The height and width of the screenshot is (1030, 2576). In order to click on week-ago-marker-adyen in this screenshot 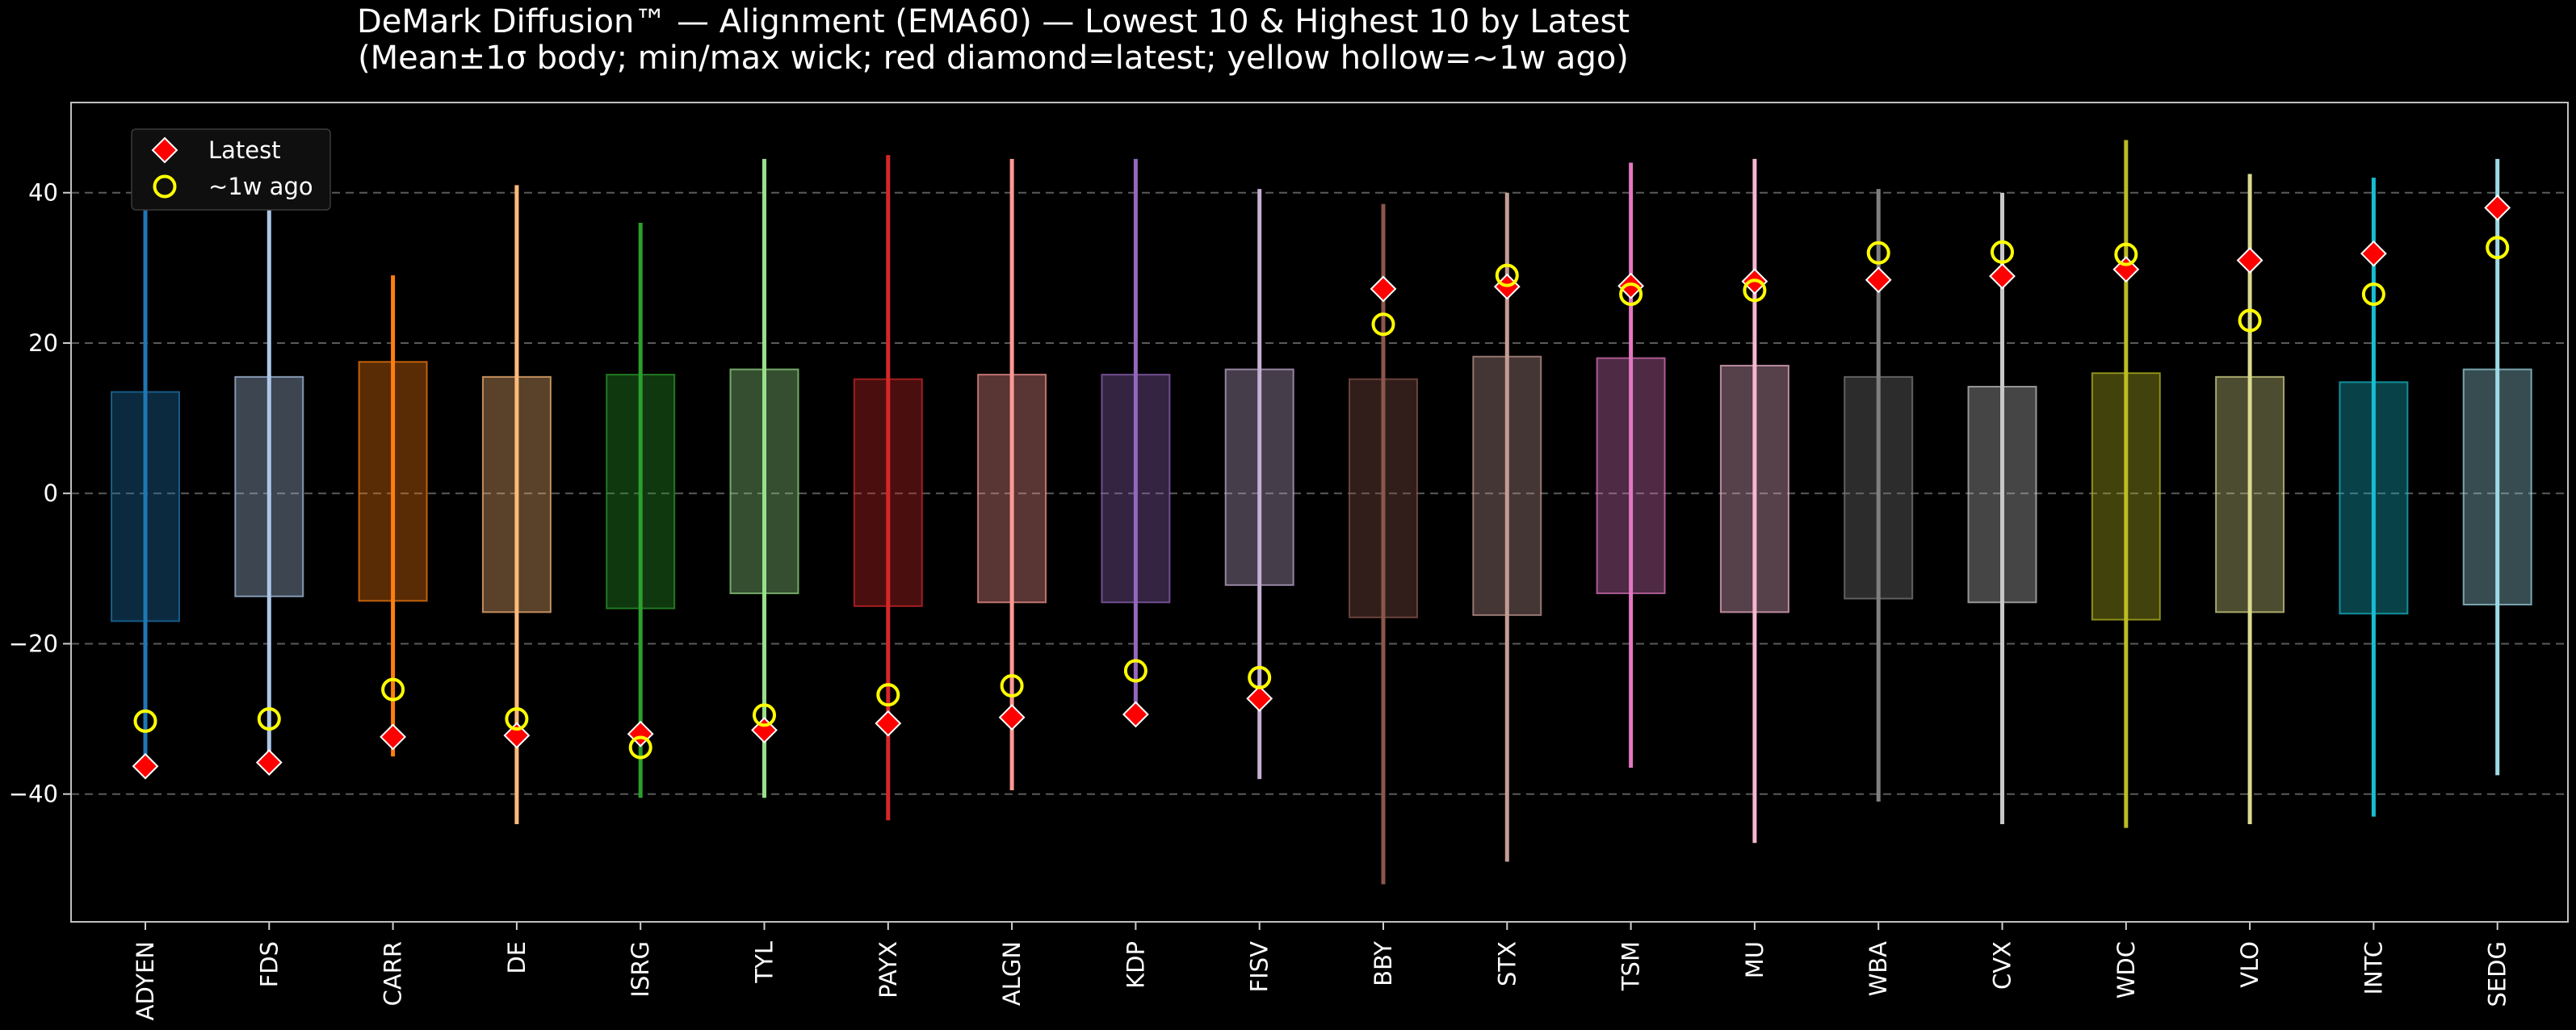, I will do `click(145, 721)`.